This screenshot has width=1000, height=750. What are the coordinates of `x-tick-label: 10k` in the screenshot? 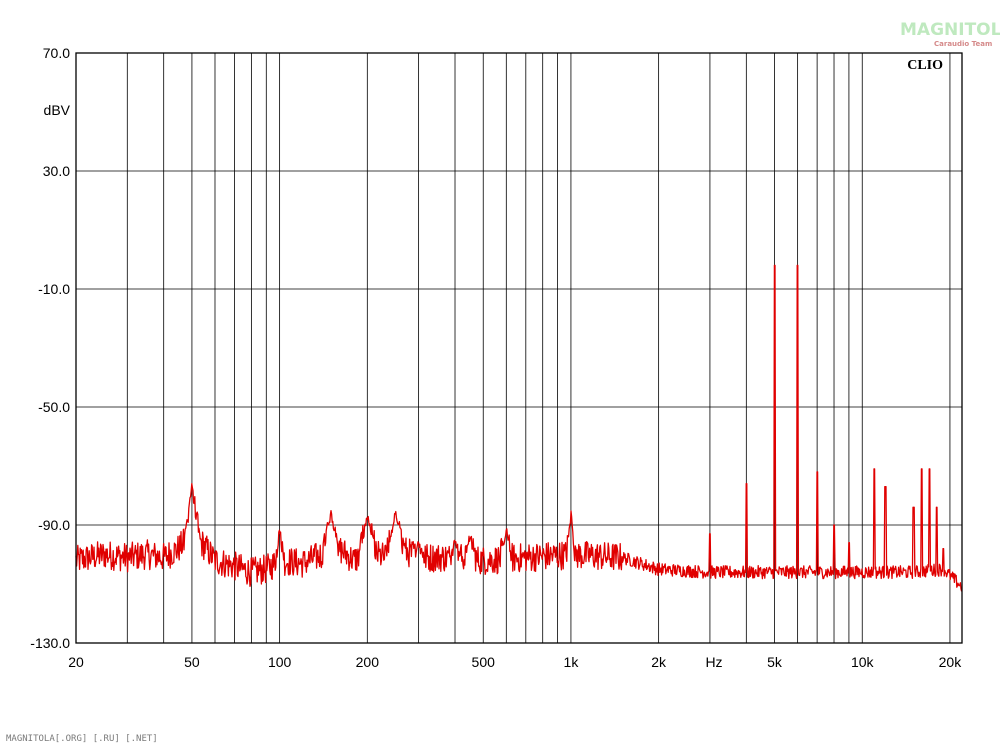 It's located at (863, 662).